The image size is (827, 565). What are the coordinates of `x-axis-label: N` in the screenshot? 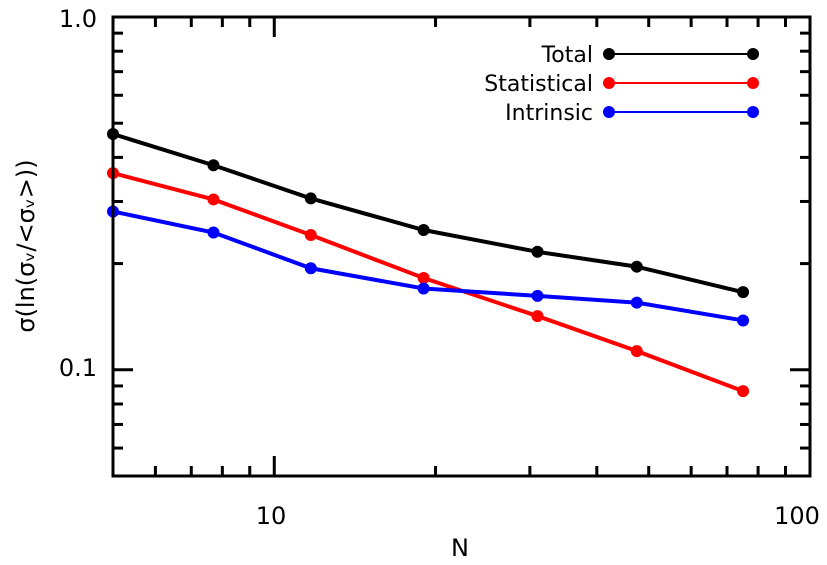 It's located at (460, 547).